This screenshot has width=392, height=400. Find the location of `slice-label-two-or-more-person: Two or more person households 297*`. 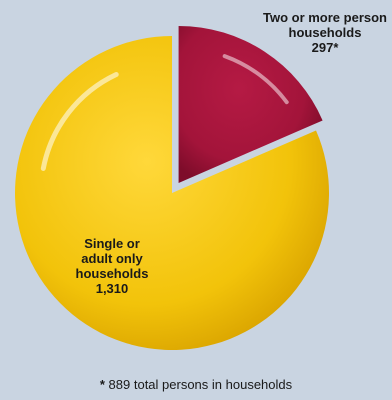

slice-label-two-or-more-person: Two or more person households 297* is located at coordinates (321, 32).